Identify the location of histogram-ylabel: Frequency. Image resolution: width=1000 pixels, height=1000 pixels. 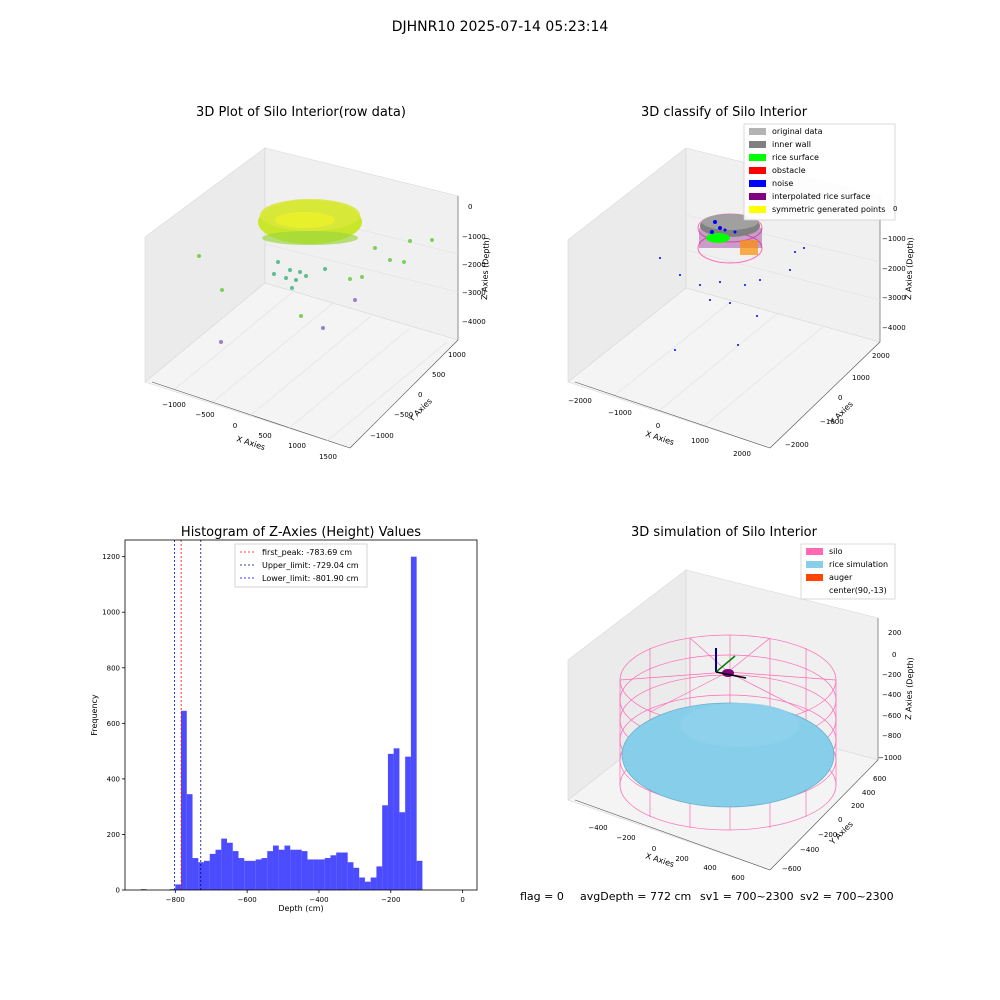
(94, 715).